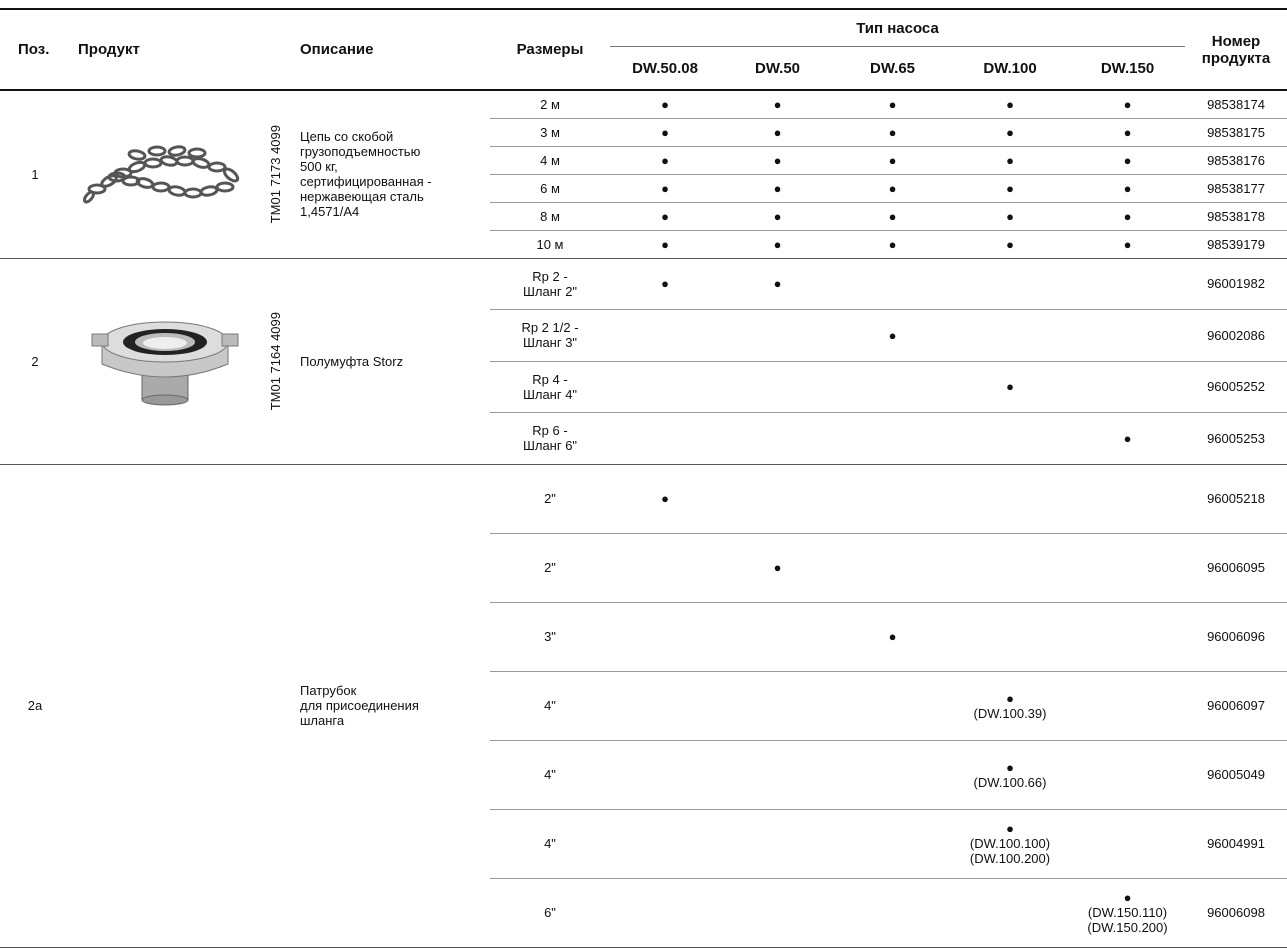 The width and height of the screenshot is (1287, 948). What do you see at coordinates (550, 216) in the screenshot?
I see `size-line: 8 м` at bounding box center [550, 216].